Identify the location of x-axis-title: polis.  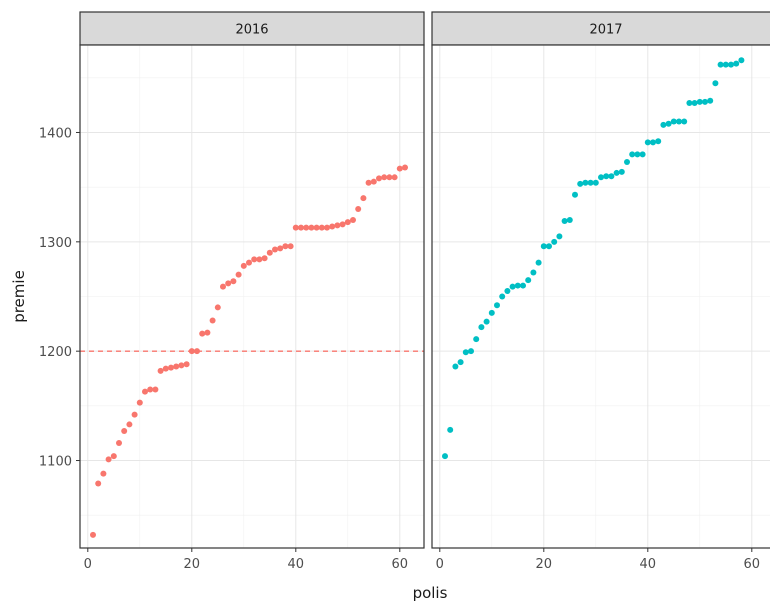
(430, 593).